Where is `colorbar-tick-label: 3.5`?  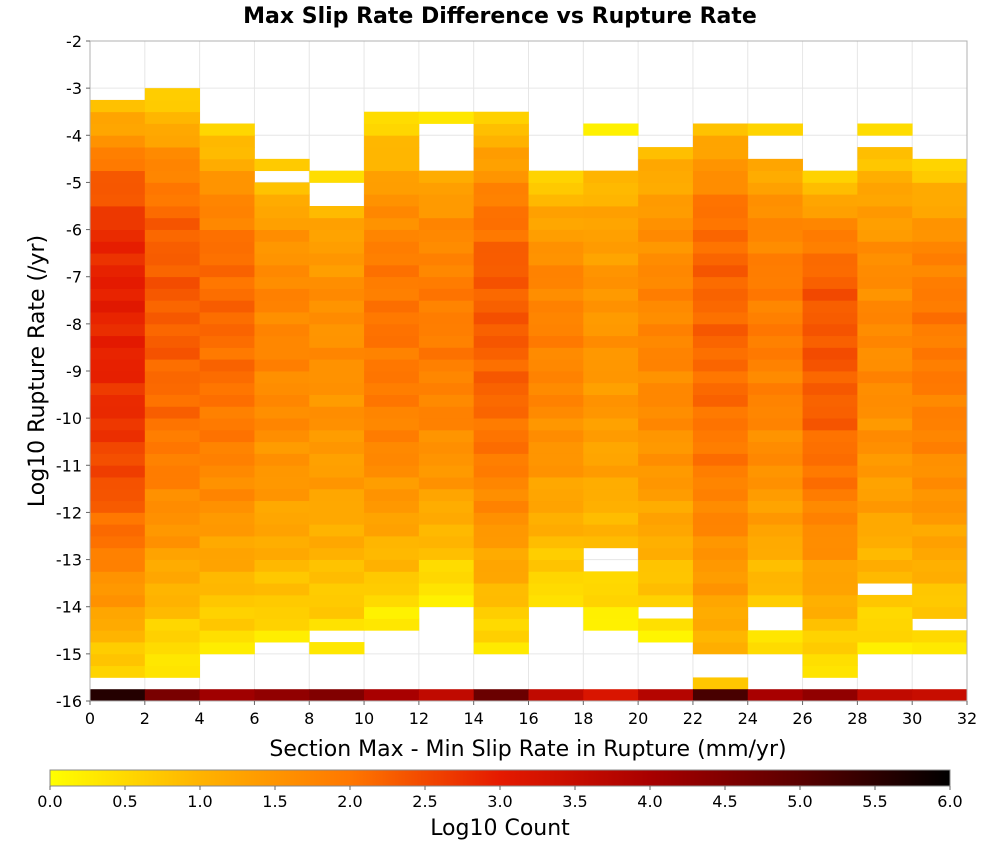 colorbar-tick-label: 3.5 is located at coordinates (574, 801).